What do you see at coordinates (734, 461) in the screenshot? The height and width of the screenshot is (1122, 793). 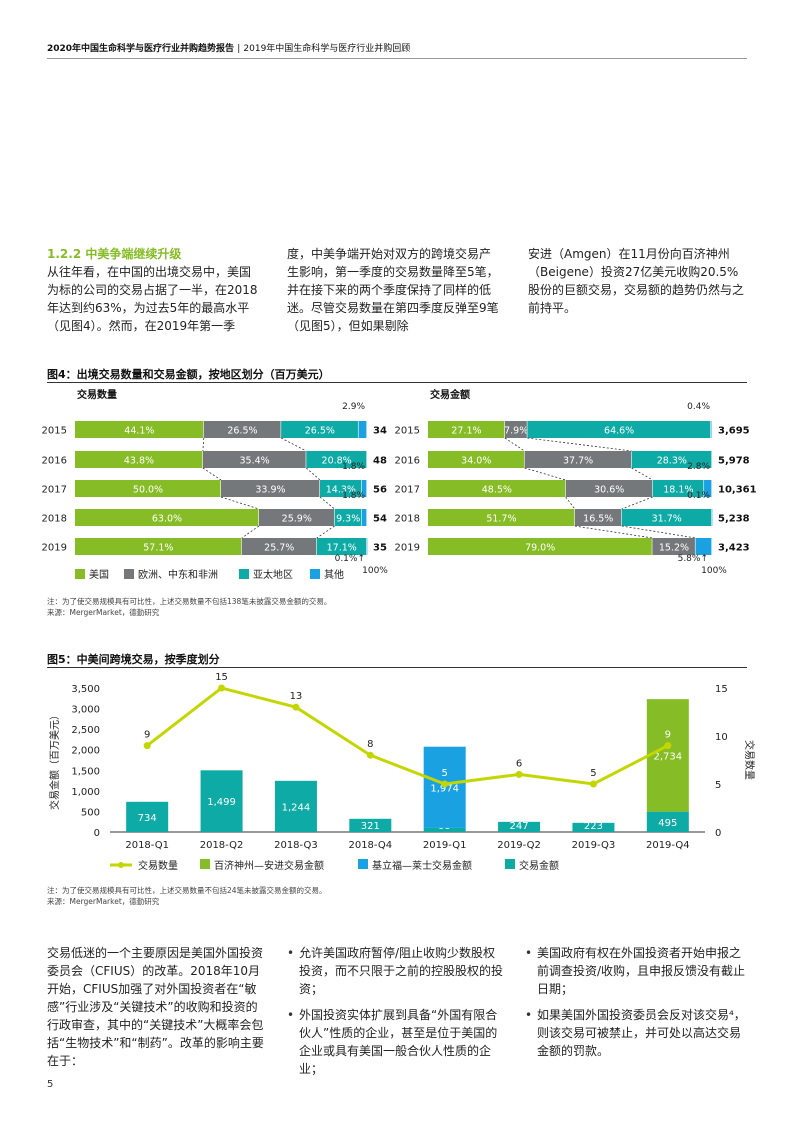 I see `total-label: 5,978` at bounding box center [734, 461].